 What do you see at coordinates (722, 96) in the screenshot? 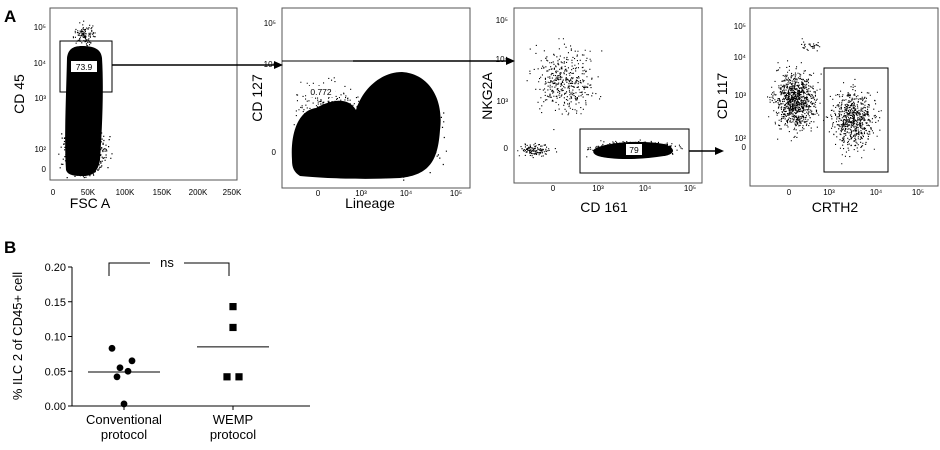
I see `y-axis-label: CD 117` at bounding box center [722, 96].